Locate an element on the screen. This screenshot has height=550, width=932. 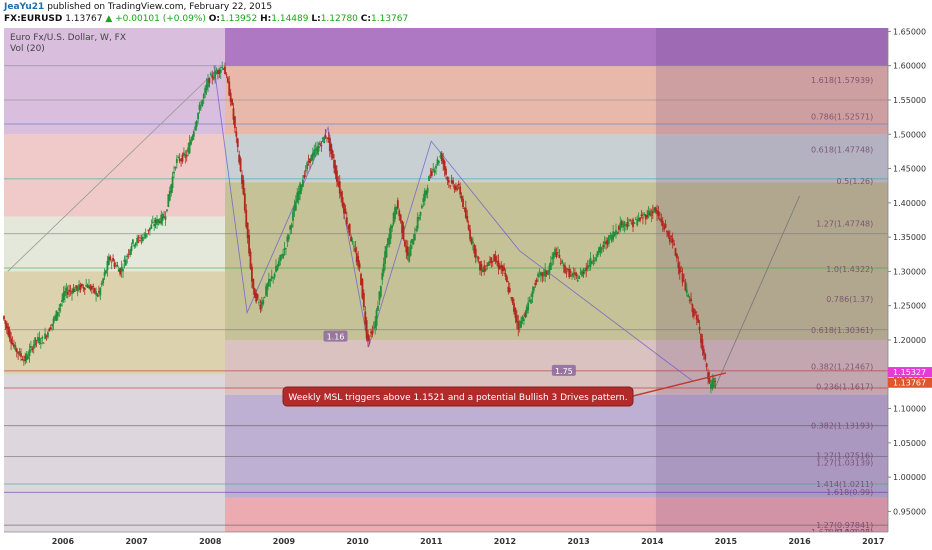
symbol-label: FX:EURUSD is located at coordinates (33, 19).